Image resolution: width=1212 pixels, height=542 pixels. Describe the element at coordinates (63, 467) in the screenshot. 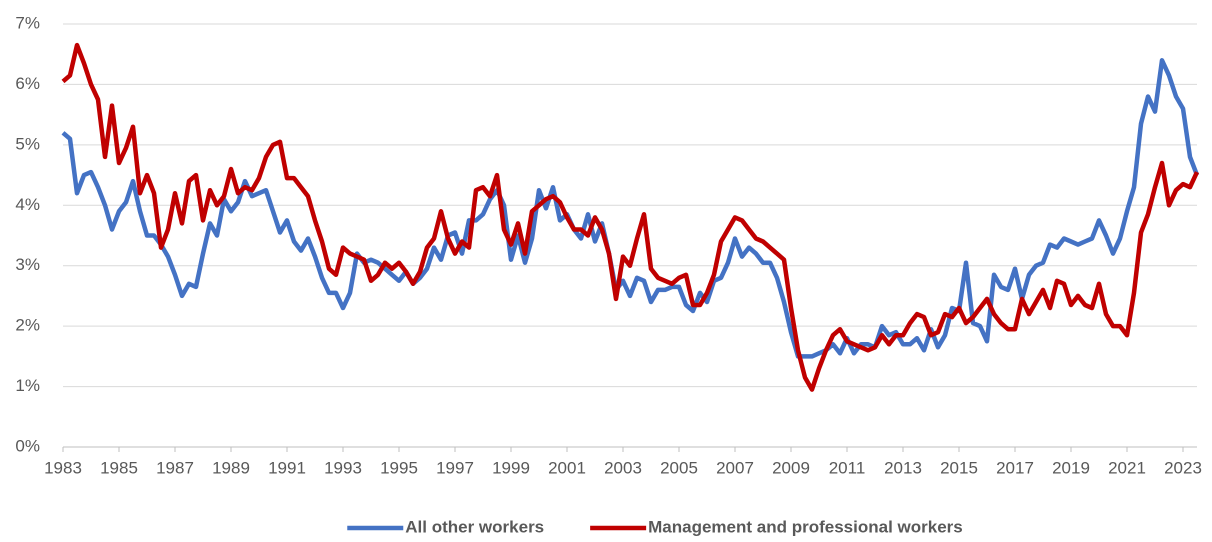

I see `x-tick-label: 1983` at that location.